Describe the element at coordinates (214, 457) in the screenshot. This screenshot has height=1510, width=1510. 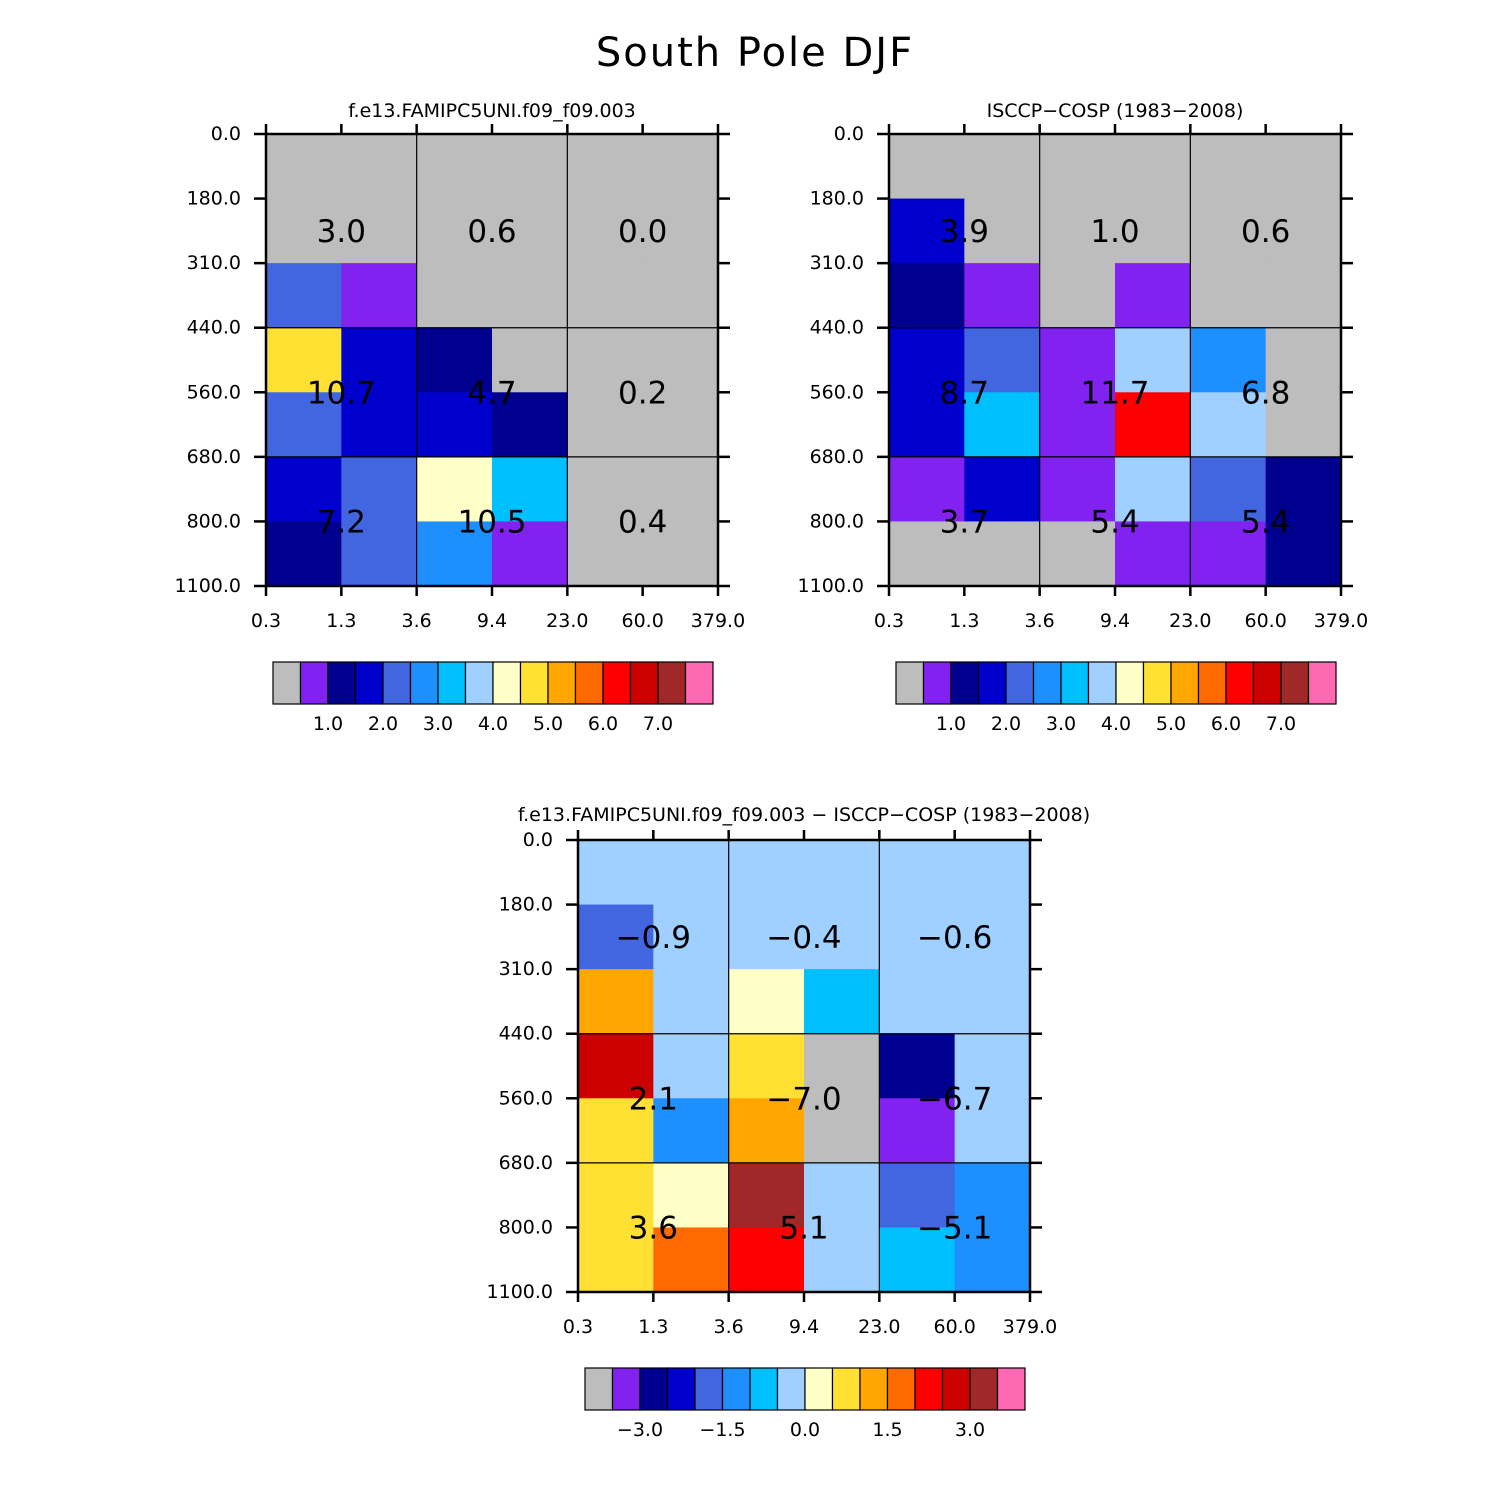
I see `y-tick-label: 680.0` at that location.